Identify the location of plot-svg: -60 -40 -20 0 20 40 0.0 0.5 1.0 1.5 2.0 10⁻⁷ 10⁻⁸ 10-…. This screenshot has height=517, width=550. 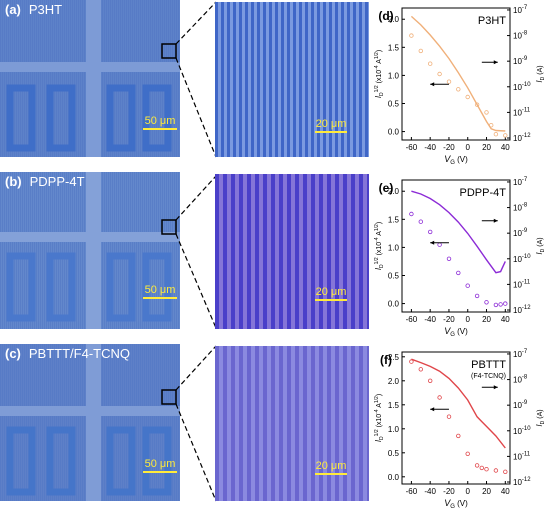
(460, 85).